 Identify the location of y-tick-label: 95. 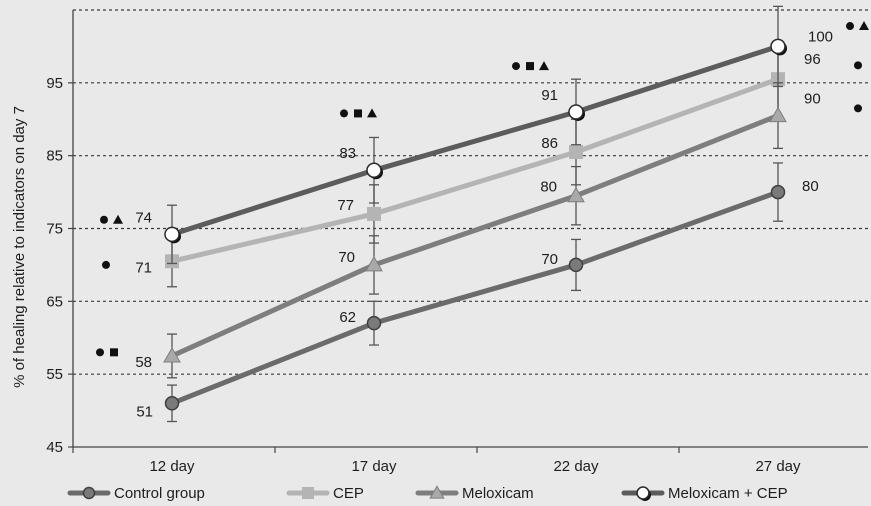
(54, 83).